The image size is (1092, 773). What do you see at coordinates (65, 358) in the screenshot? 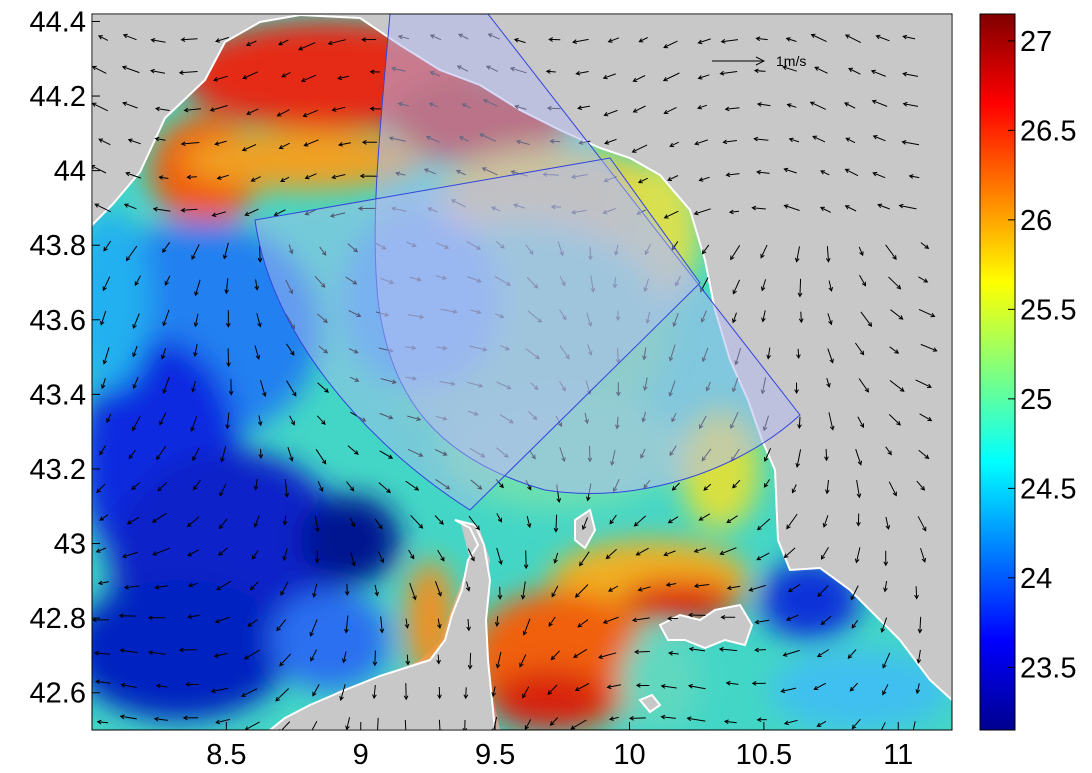
I see `y-axis: 44.4 44.2 44 43.8 43.6 43.4 43.2 43 42.8 42.6` at bounding box center [65, 358].